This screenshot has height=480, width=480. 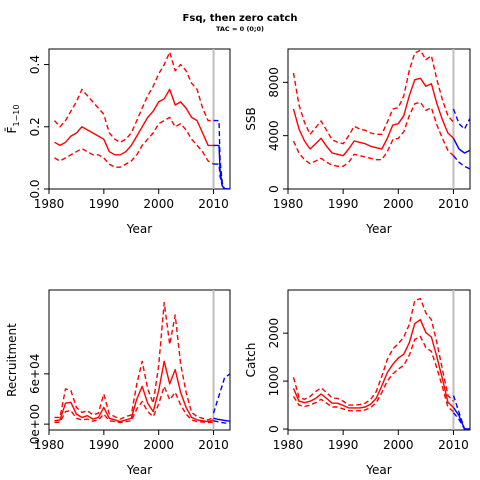 I want to click on y-tick-label: 1000, so click(x=274, y=381).